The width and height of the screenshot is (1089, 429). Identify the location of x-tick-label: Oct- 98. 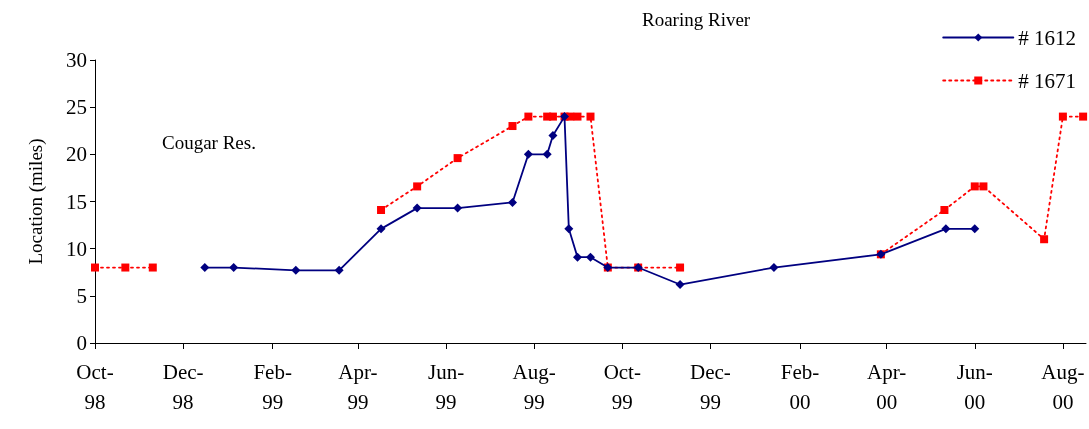
(95, 387).